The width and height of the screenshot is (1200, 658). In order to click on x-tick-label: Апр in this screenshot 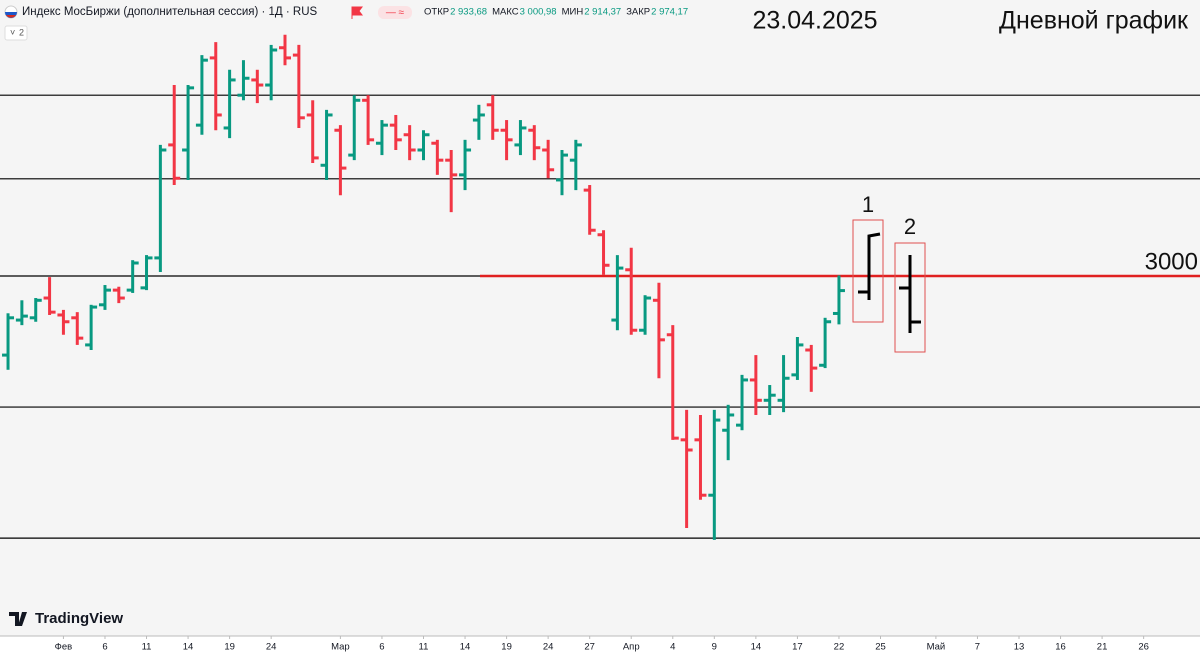, I will do `click(631, 647)`.